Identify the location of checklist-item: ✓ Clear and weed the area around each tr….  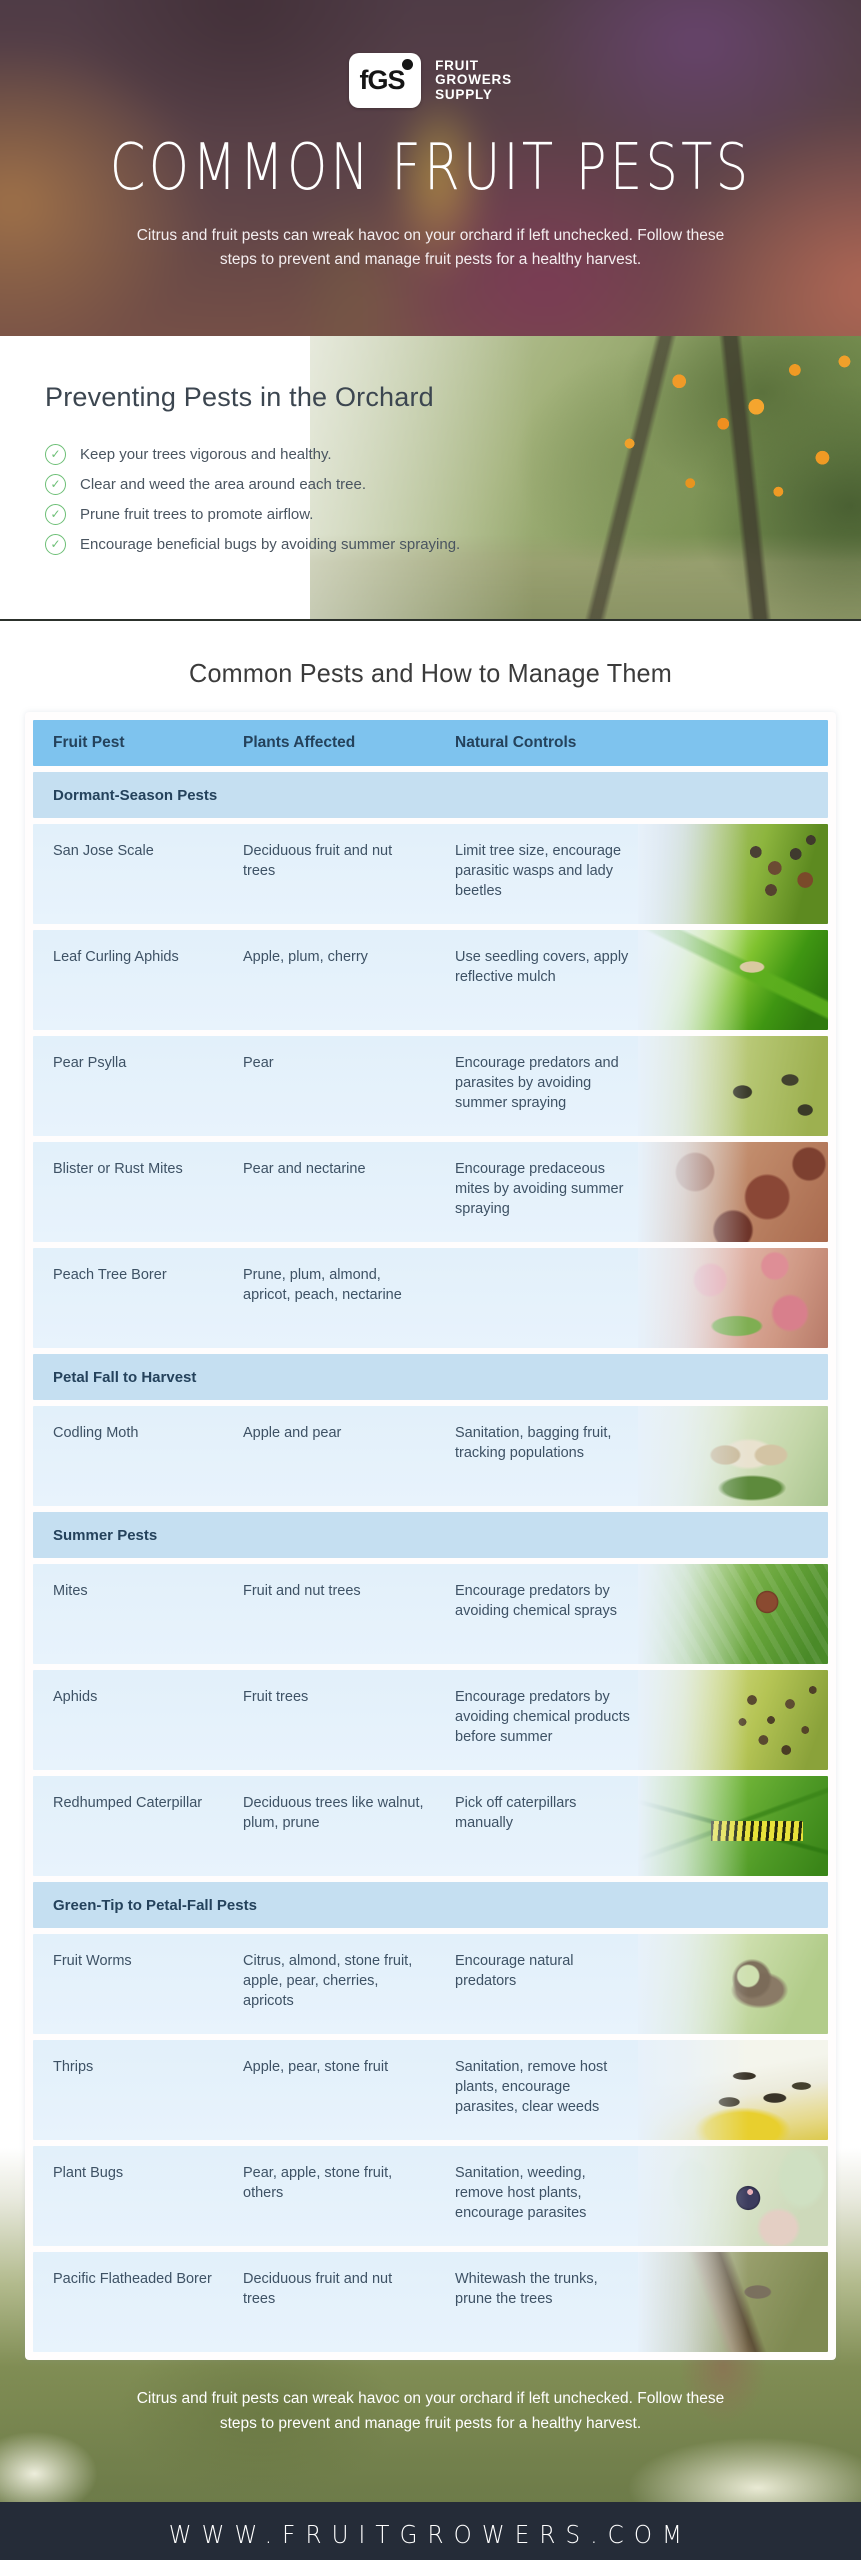
(453, 484).